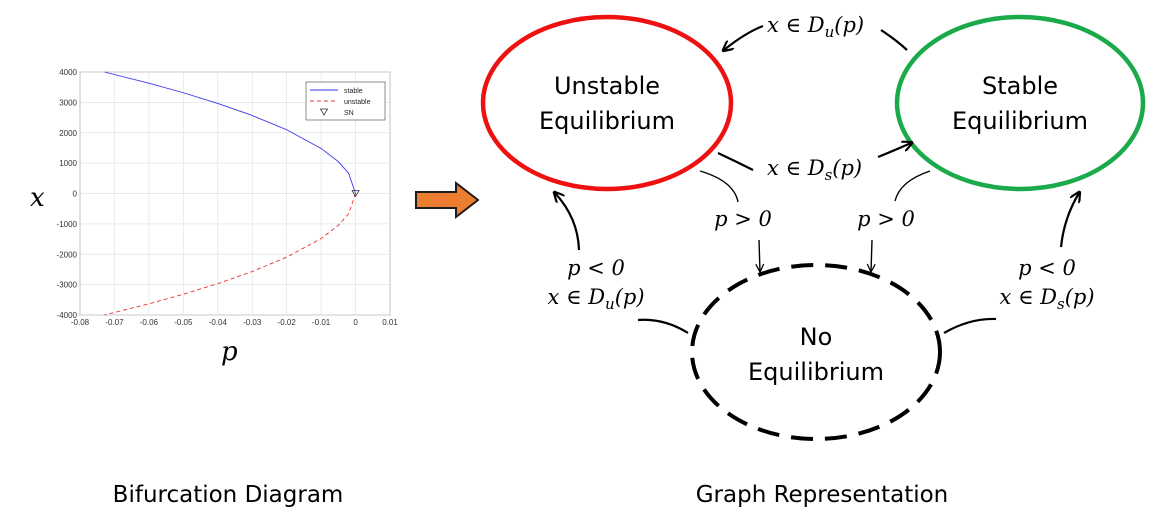 Image resolution: width=1164 pixels, height=514 pixels. Describe the element at coordinates (287, 322) in the screenshot. I see `x-tick-label: -0.02` at that location.